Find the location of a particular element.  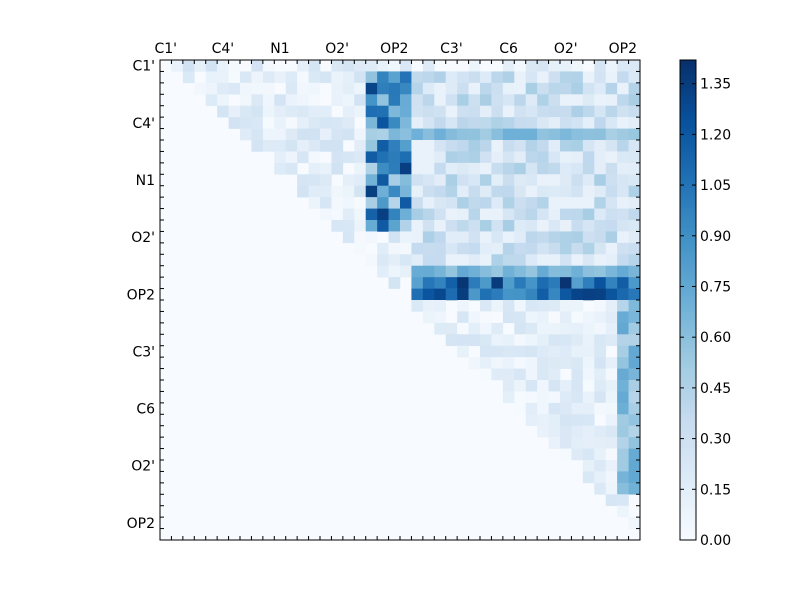

x-tick-label: OP2 is located at coordinates (394, 49).